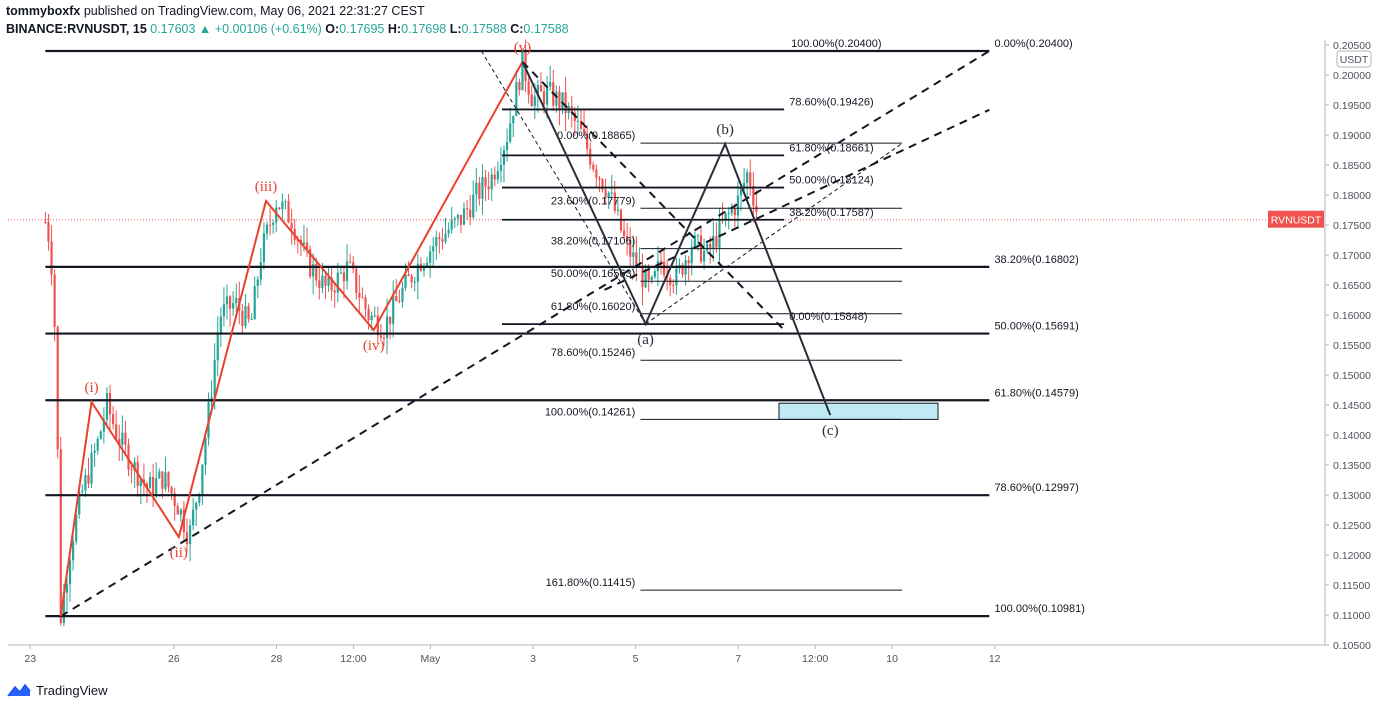 This screenshot has height=710, width=1390. Describe the element at coordinates (593, 353) in the screenshot. I see `fib-level-label: 78.60%(0.15246)` at that location.